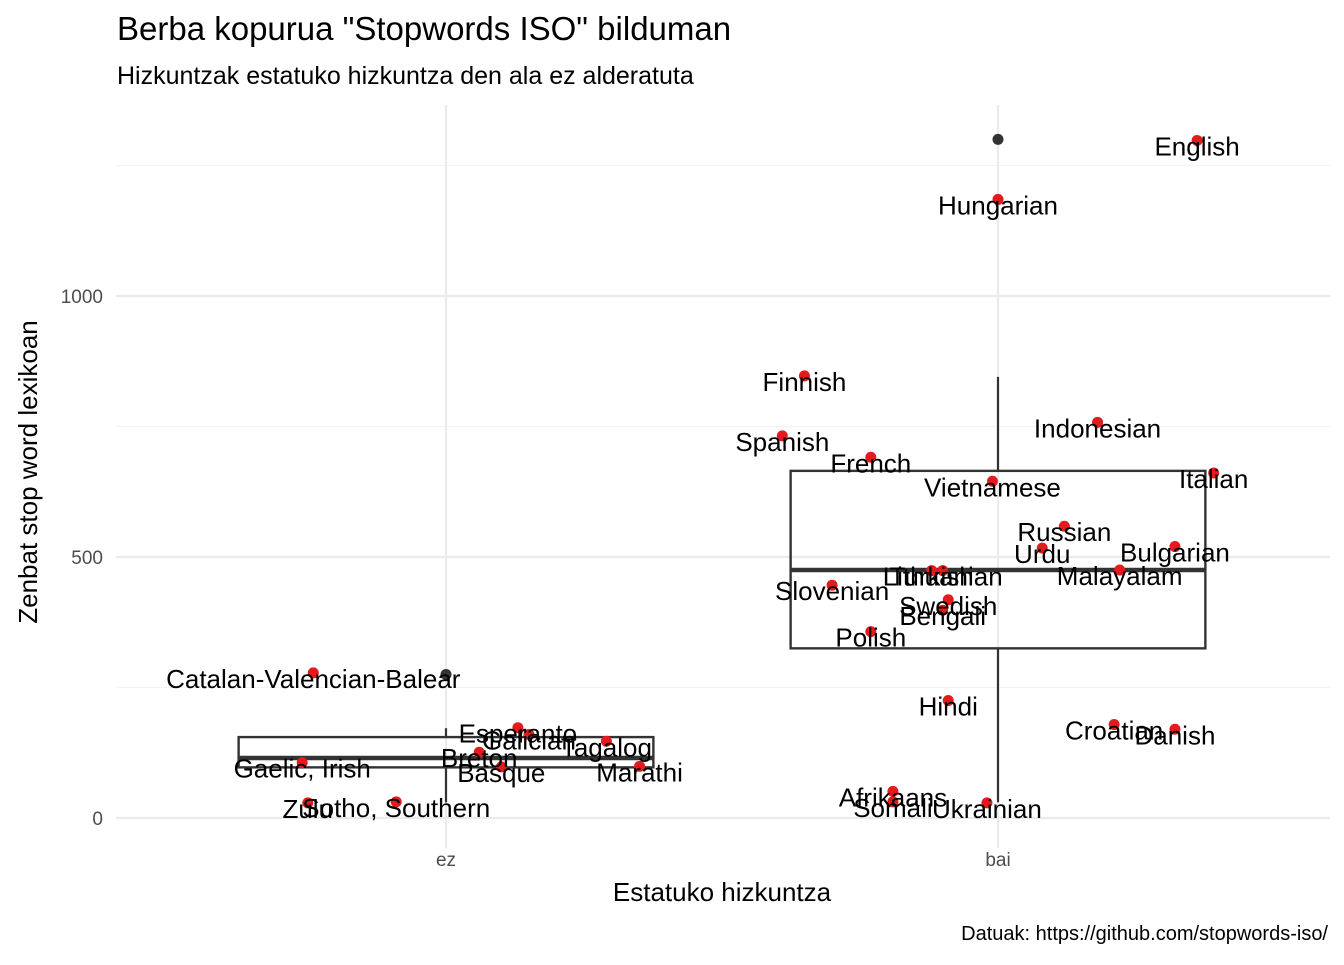 This screenshot has width=1344, height=965. I want to click on point-label: Ukrainian, so click(987, 809).